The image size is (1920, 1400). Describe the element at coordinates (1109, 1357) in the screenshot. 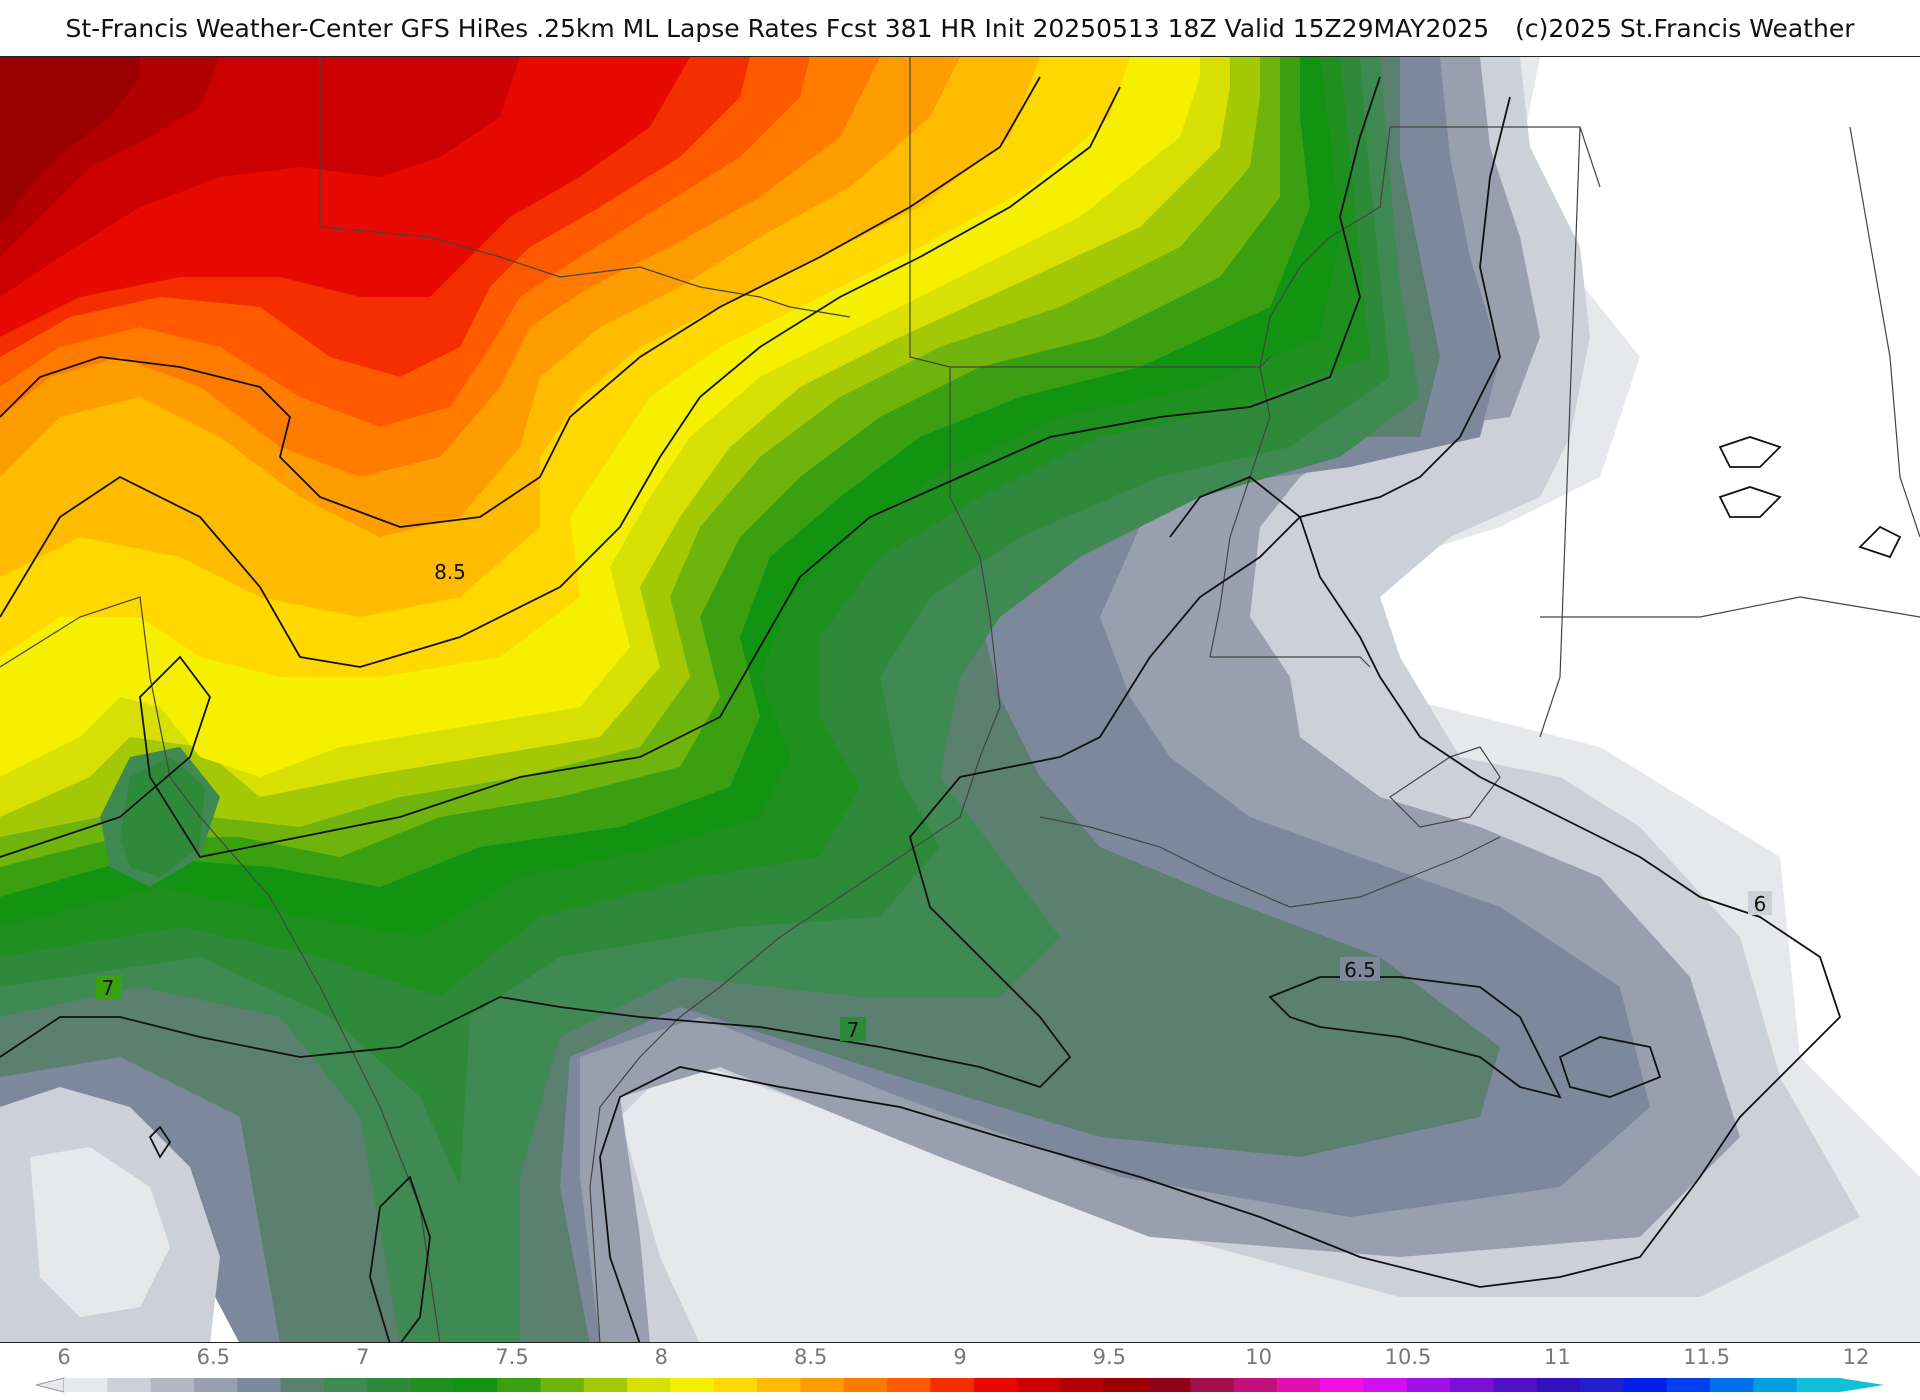

I see `colorbar-tick-label: 9.5` at that location.